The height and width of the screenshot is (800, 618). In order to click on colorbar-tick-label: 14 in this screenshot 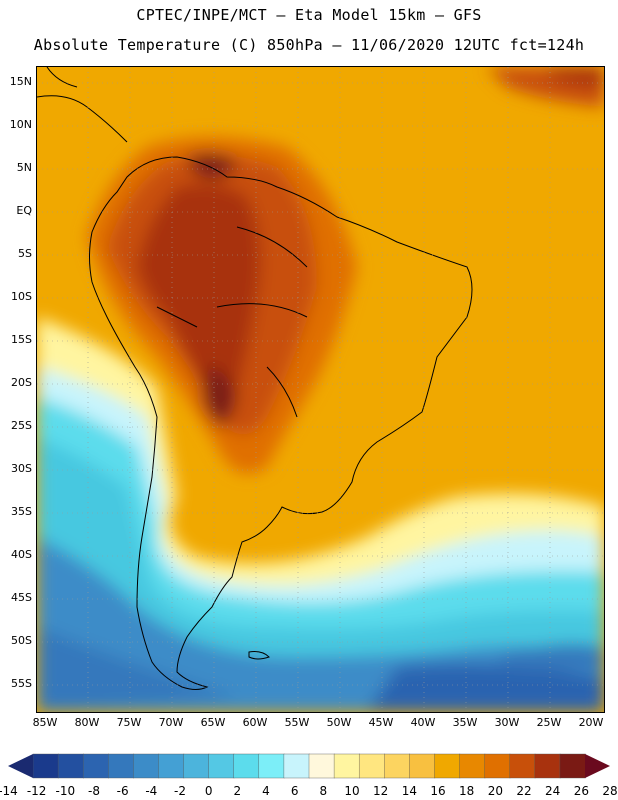, I will do `click(409, 791)`.